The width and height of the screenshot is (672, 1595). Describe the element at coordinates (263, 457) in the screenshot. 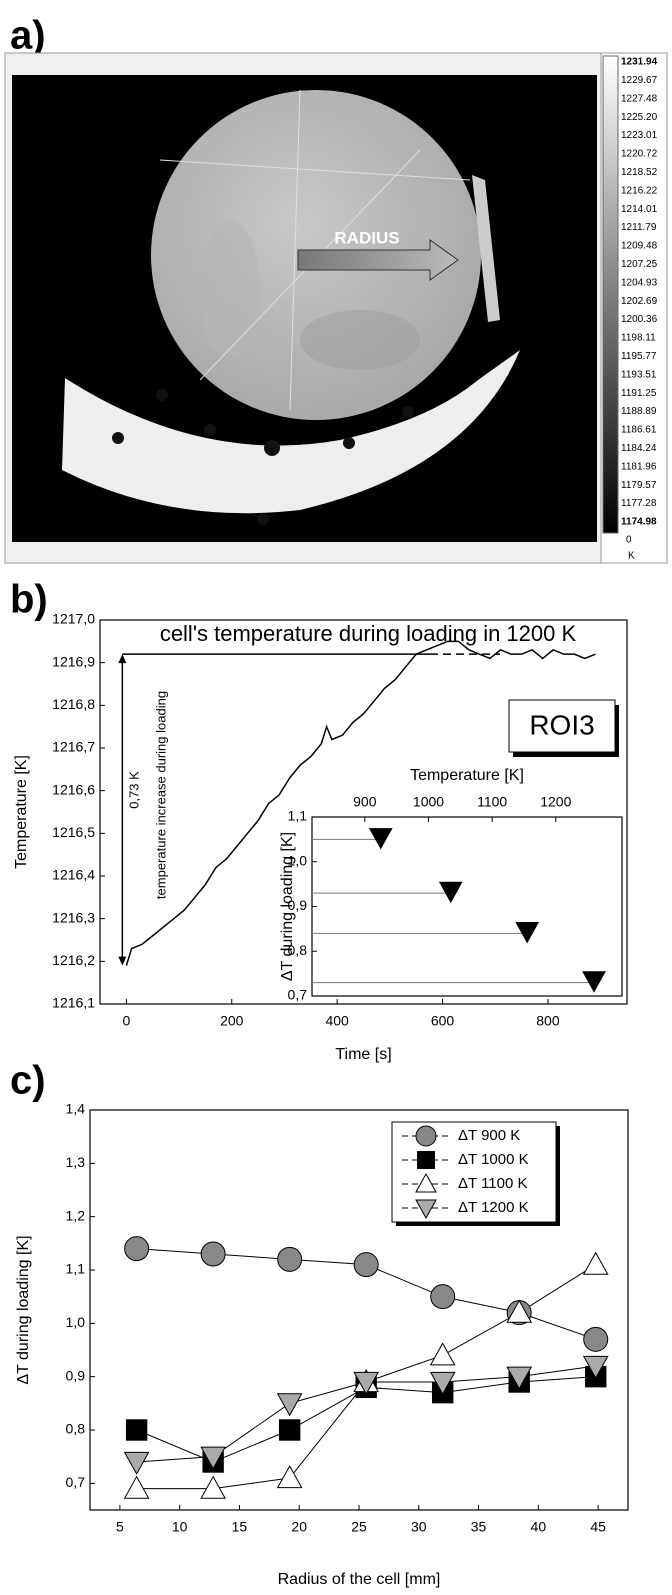

I see `holes` at that location.